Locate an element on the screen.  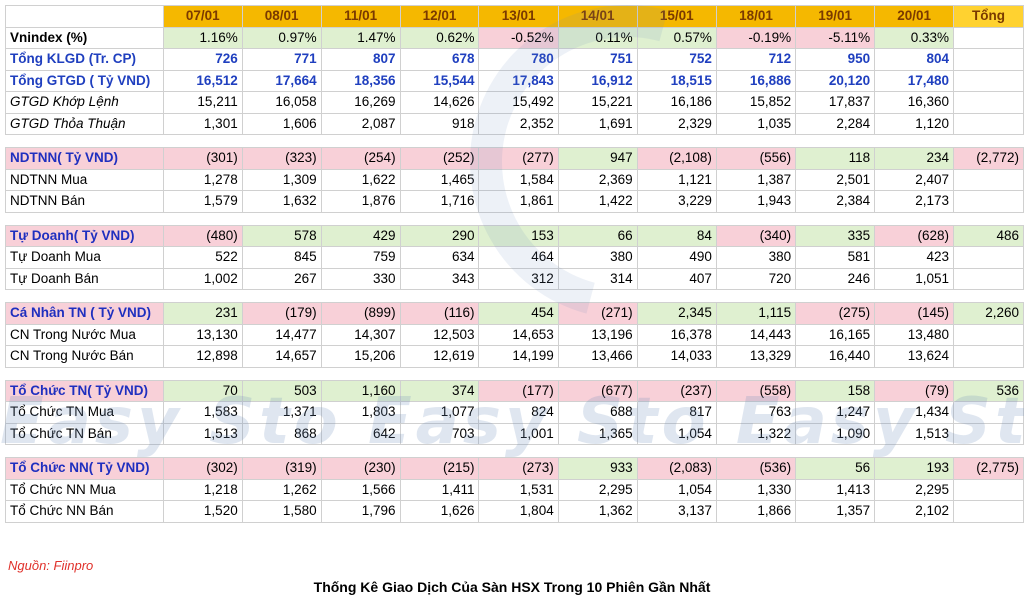
detail-value-cell: 634 is located at coordinates (439, 257).